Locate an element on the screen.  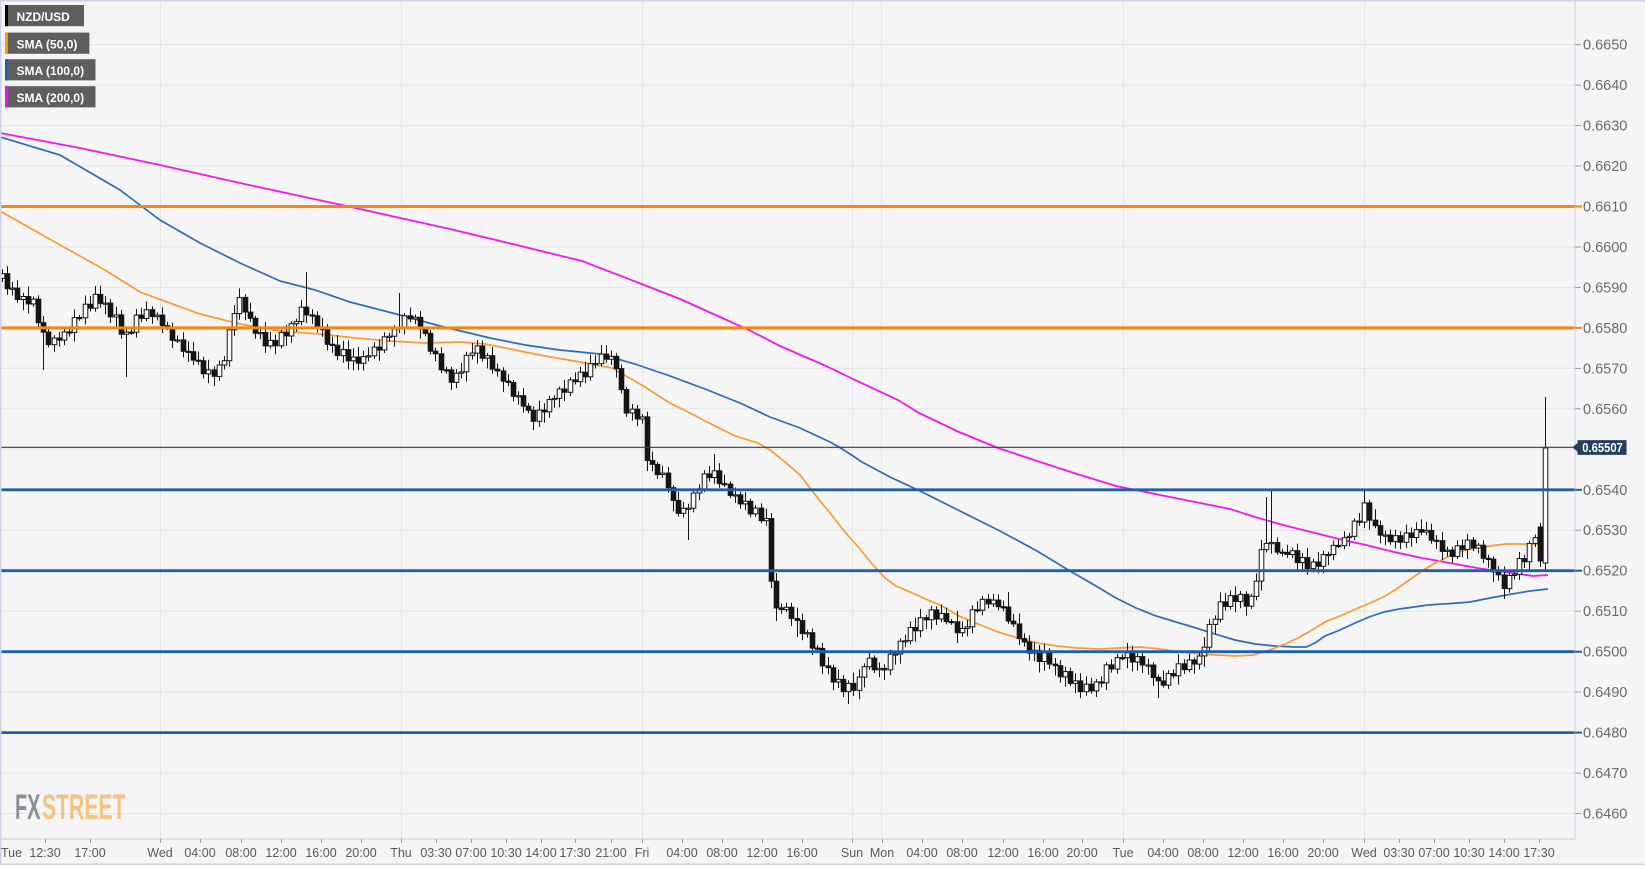
svg-text: Fri is located at coordinates (642, 853).